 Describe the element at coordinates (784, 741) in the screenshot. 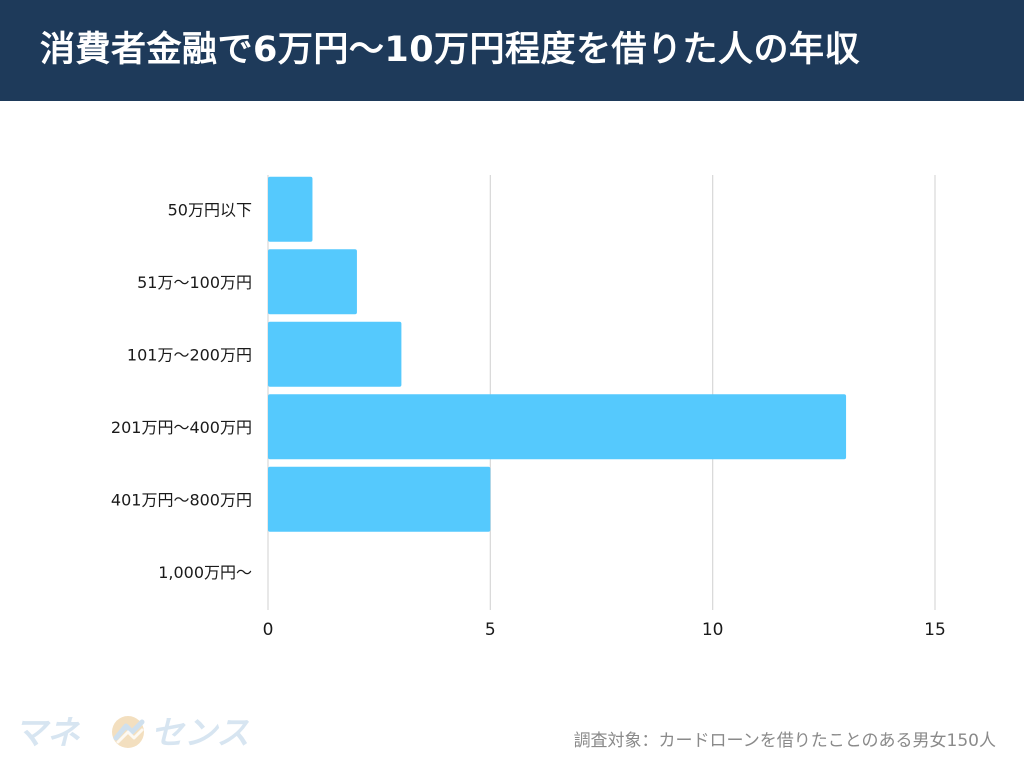

I see `survey-footnote: 調査対象：カードローンを借りたことのある男女150人` at that location.